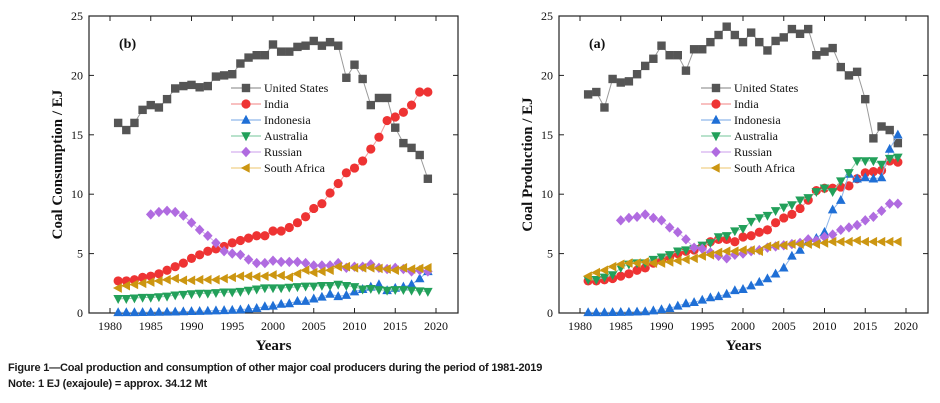  Describe the element at coordinates (287, 120) in the screenshot. I see `legend-label: Indonesia` at that location.